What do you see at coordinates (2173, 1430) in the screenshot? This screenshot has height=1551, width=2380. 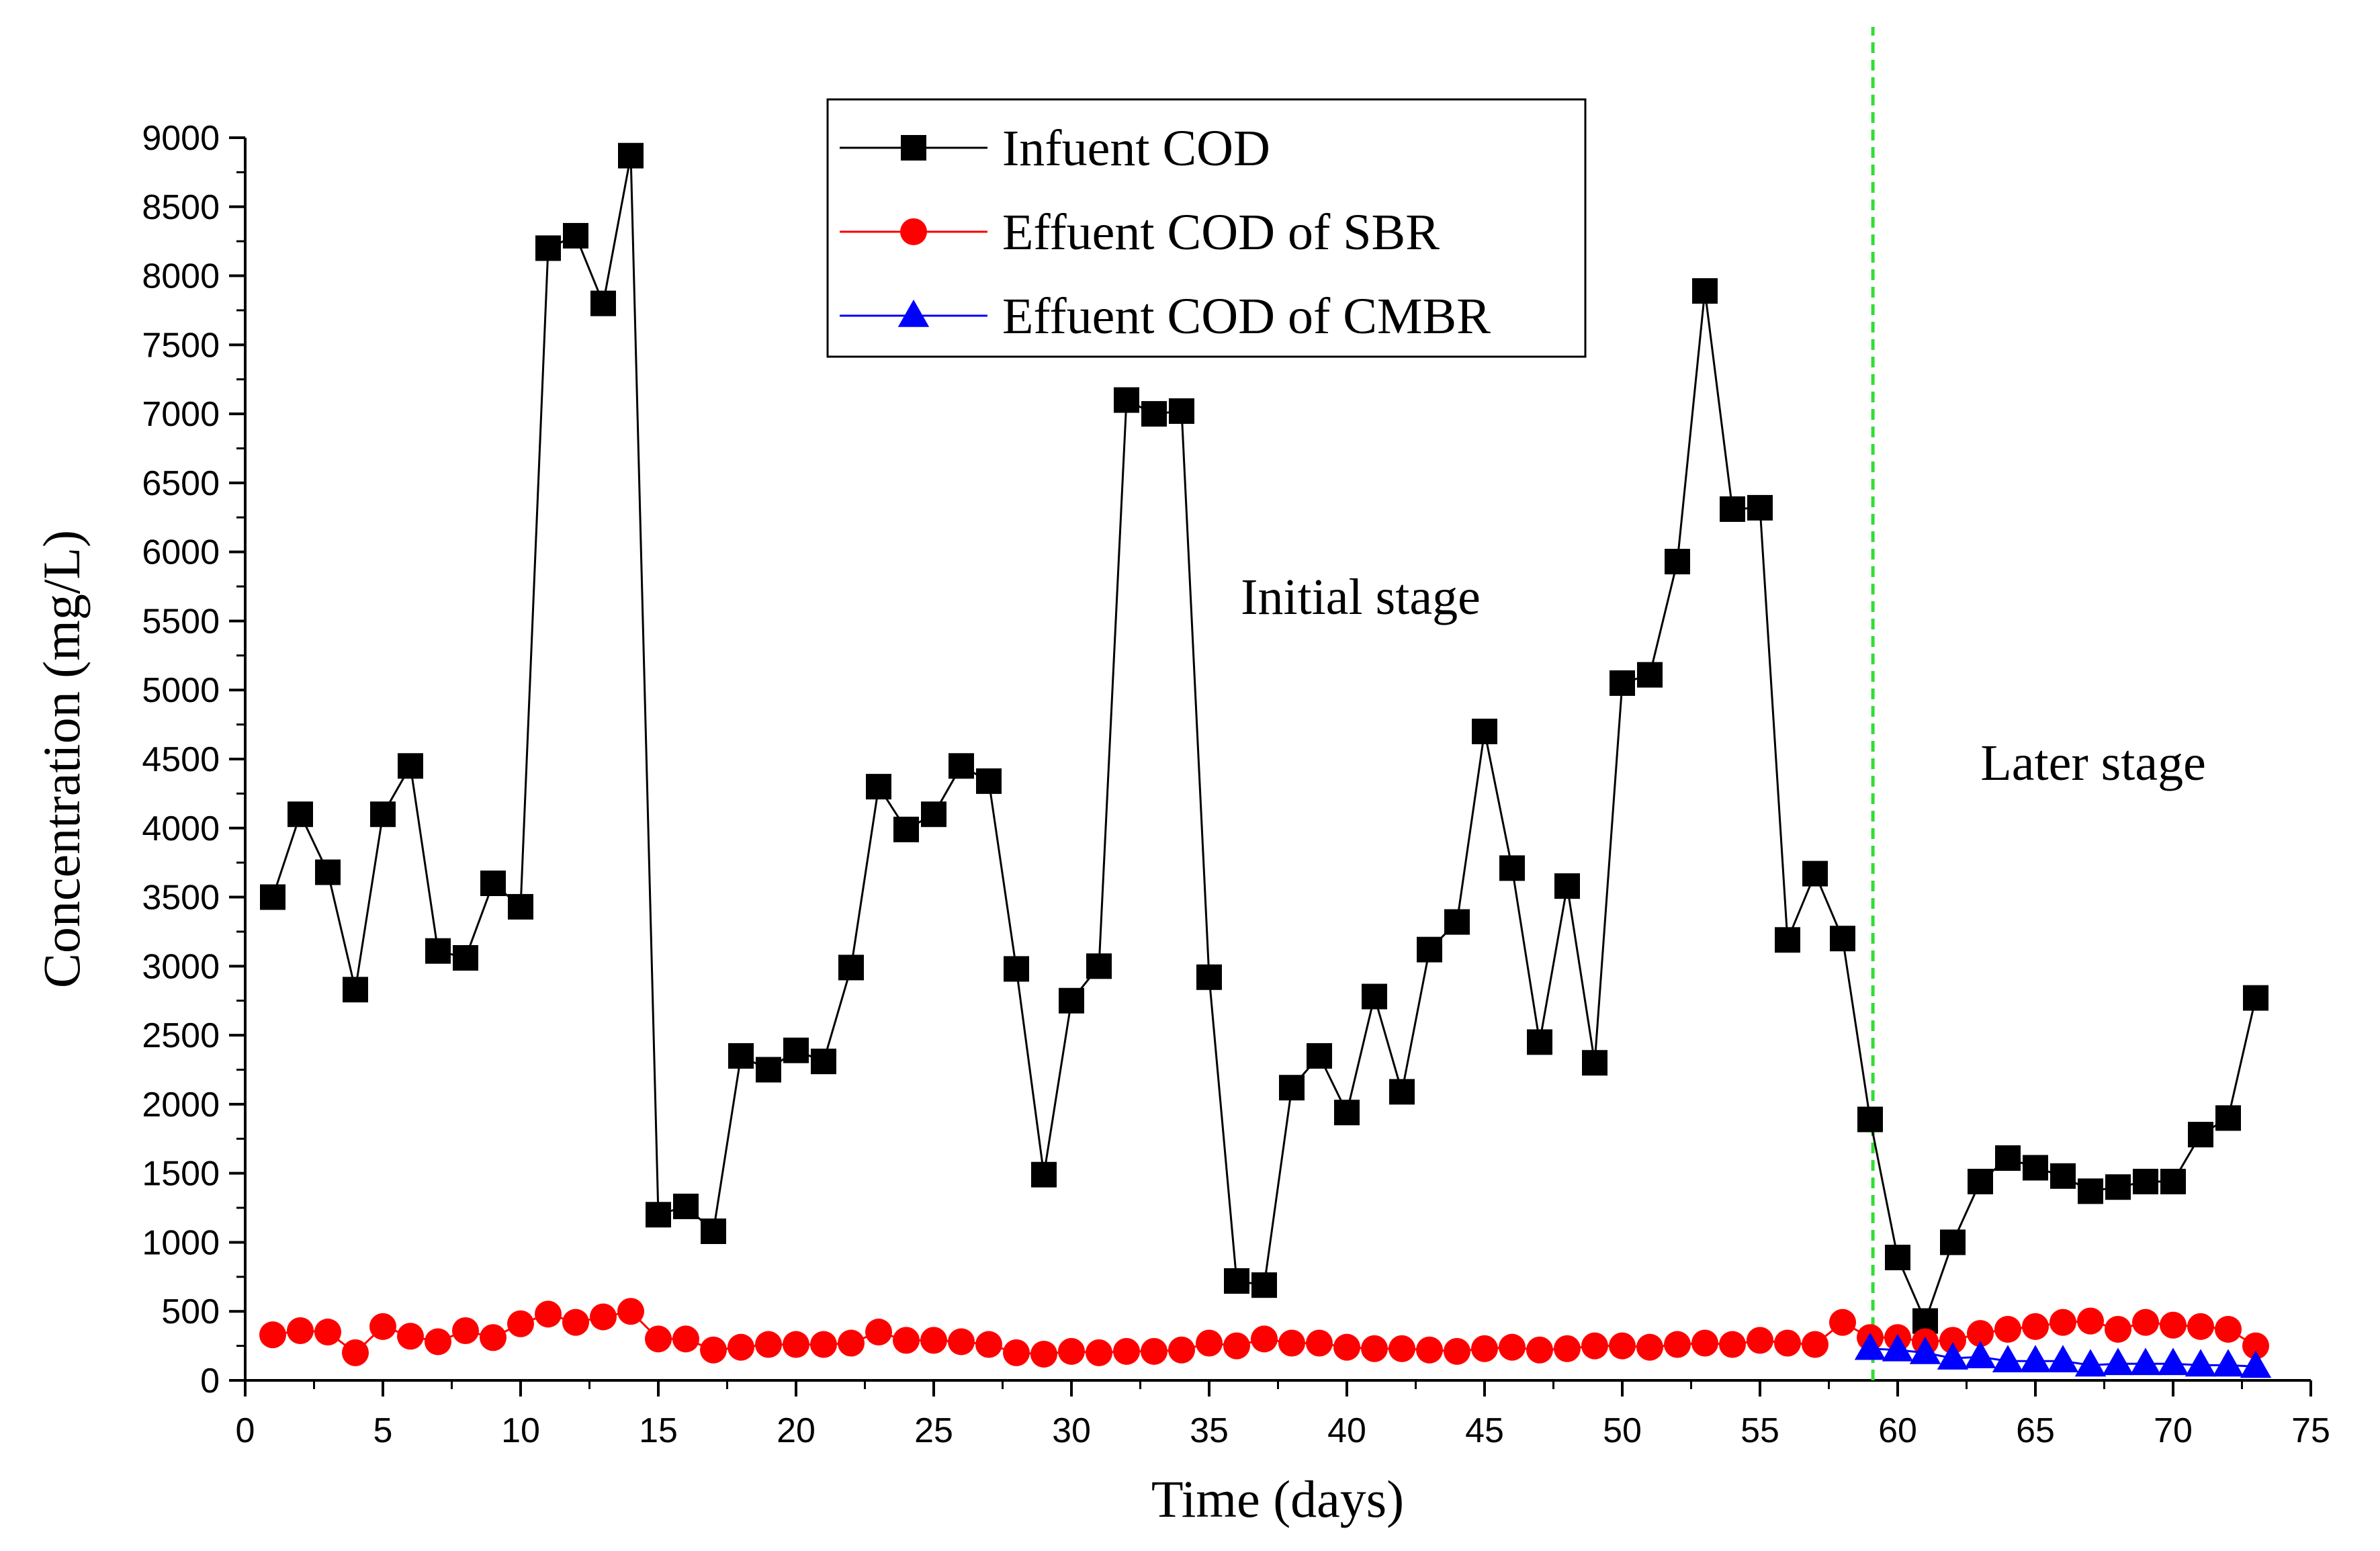 I see `x-tick-label: 70` at bounding box center [2173, 1430].